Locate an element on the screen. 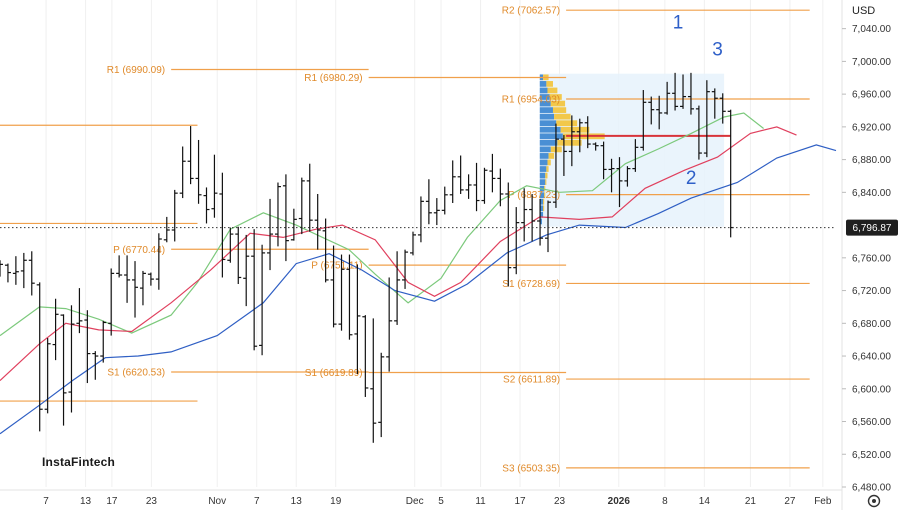 Image resolution: width=900 pixels, height=515 pixels. y-tick-label: 6,840.00 is located at coordinates (871, 193).